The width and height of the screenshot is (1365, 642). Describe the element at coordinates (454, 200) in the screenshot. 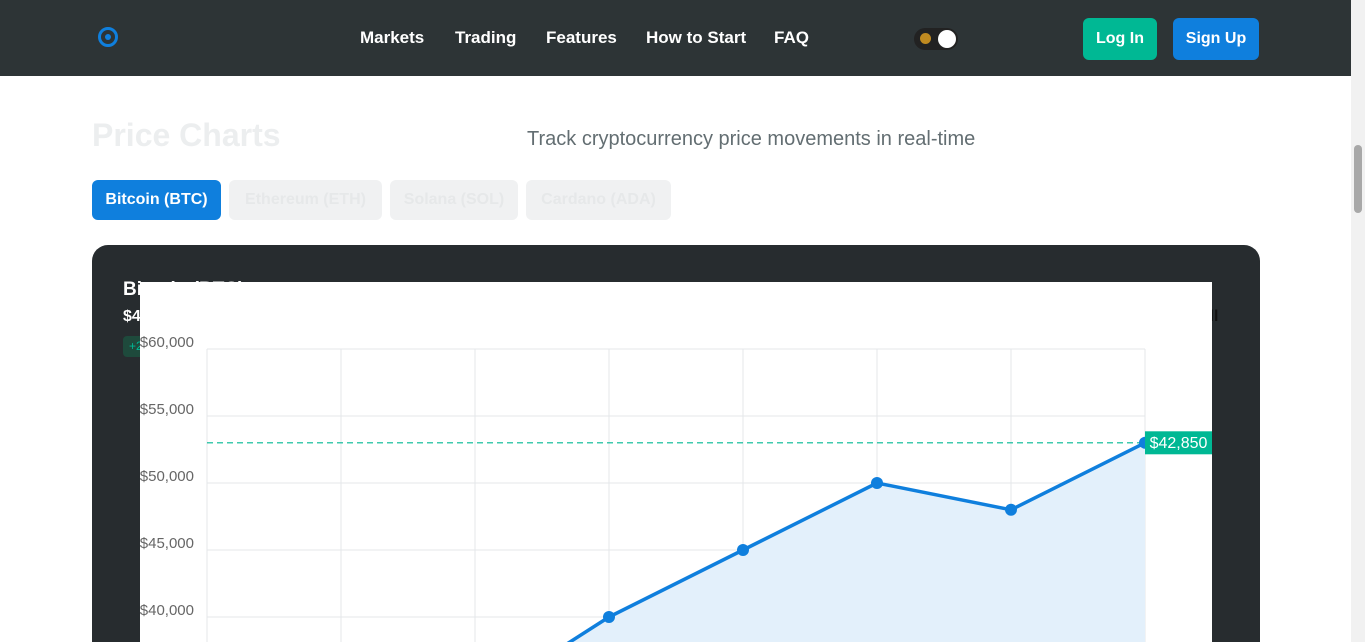

I see `tab: Solana (SOL)` at that location.